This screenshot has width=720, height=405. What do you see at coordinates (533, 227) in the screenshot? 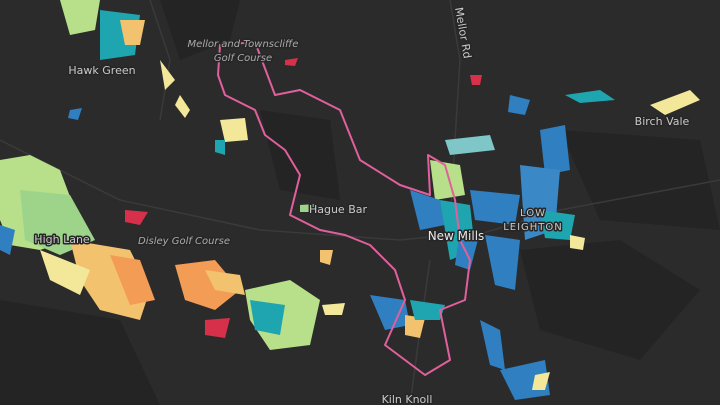
I see `place-label: LEIGHTON` at bounding box center [533, 227].